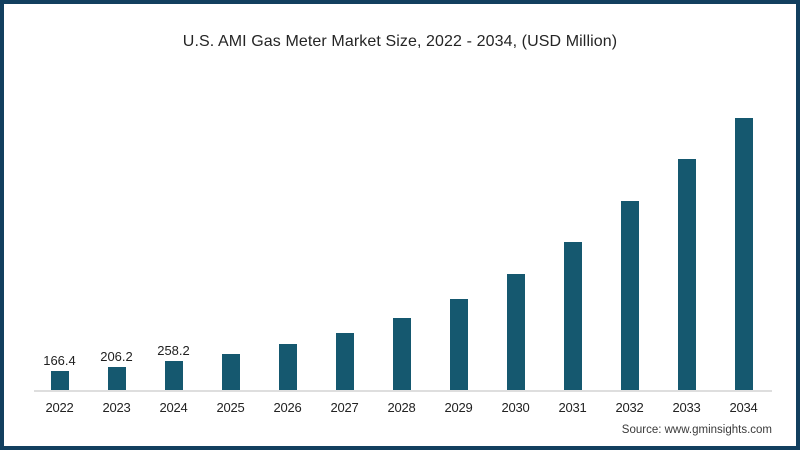 The image size is (800, 450). What do you see at coordinates (59, 407) in the screenshot?
I see `x-tick-label-2022: 2022` at bounding box center [59, 407].